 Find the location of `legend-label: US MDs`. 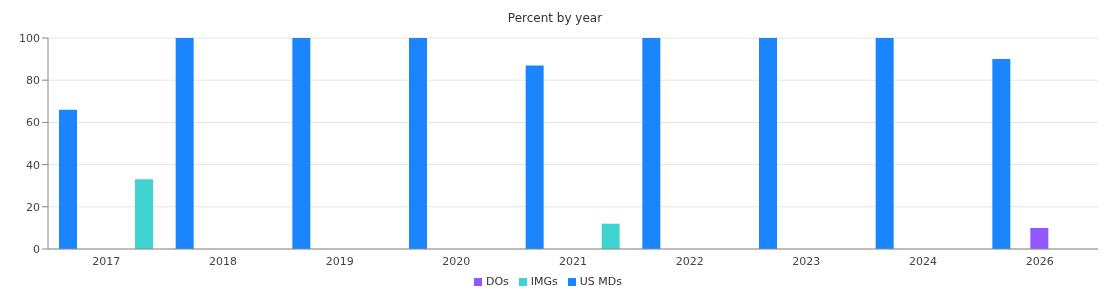

legend-label: US MDs is located at coordinates (601, 281).